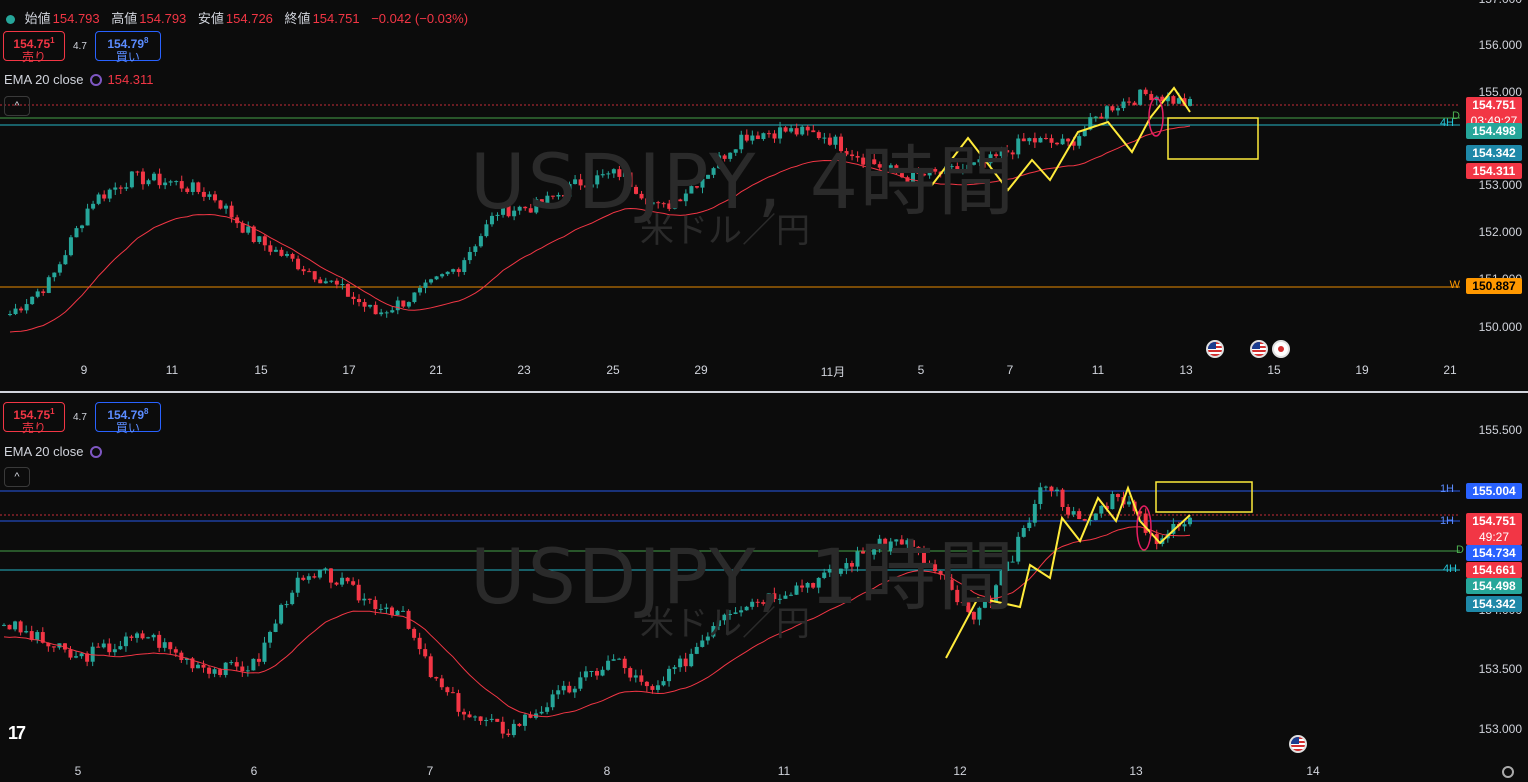 This screenshot has width=1528, height=782. I want to click on time-tick-label: 15, so click(261, 370).